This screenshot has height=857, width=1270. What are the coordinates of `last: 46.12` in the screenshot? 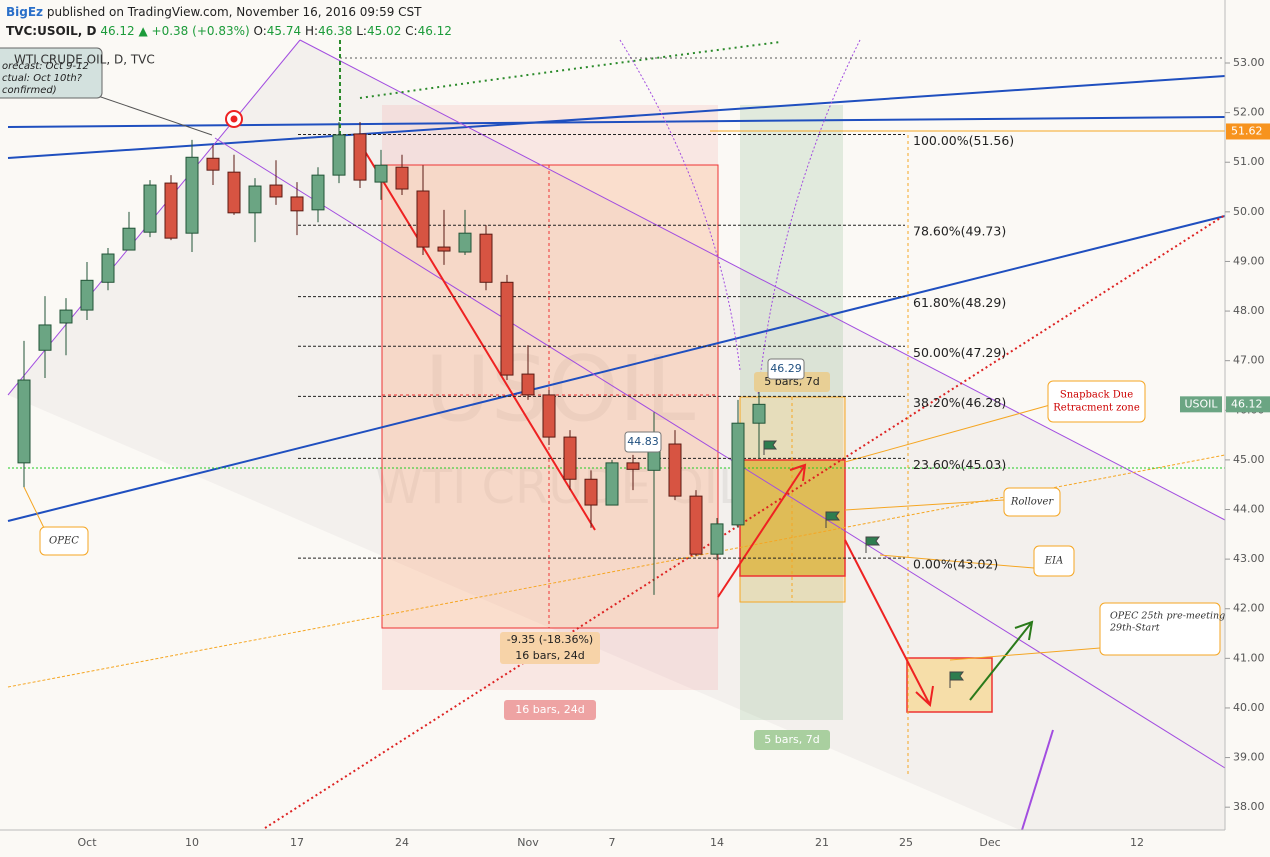 It's located at (117, 31).